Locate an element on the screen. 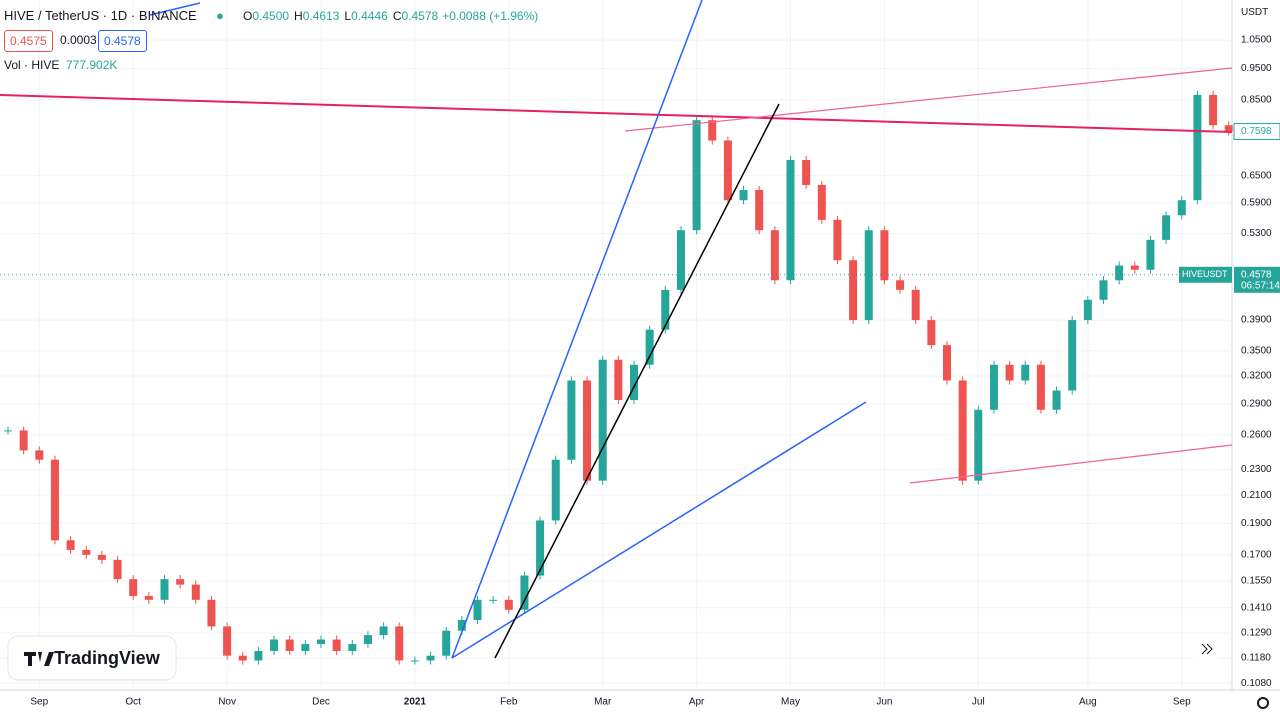  ohlc-value: 0.4613 is located at coordinates (321, 16).